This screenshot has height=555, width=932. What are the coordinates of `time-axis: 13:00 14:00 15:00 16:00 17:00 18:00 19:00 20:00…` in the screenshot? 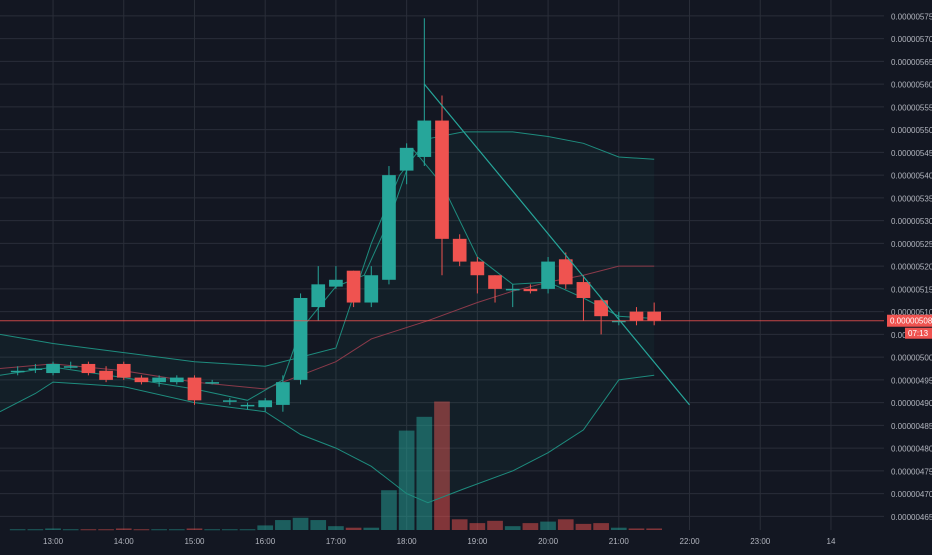 It's located at (439, 541).